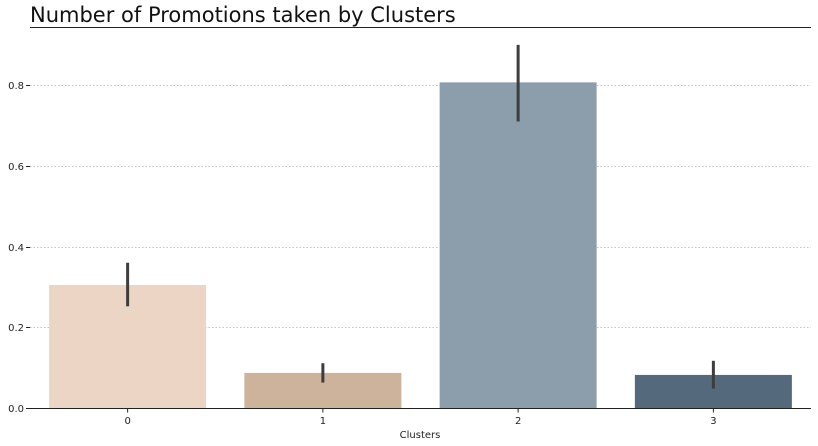 Image resolution: width=818 pixels, height=446 pixels. I want to click on x-tick-label: 0, so click(127, 421).